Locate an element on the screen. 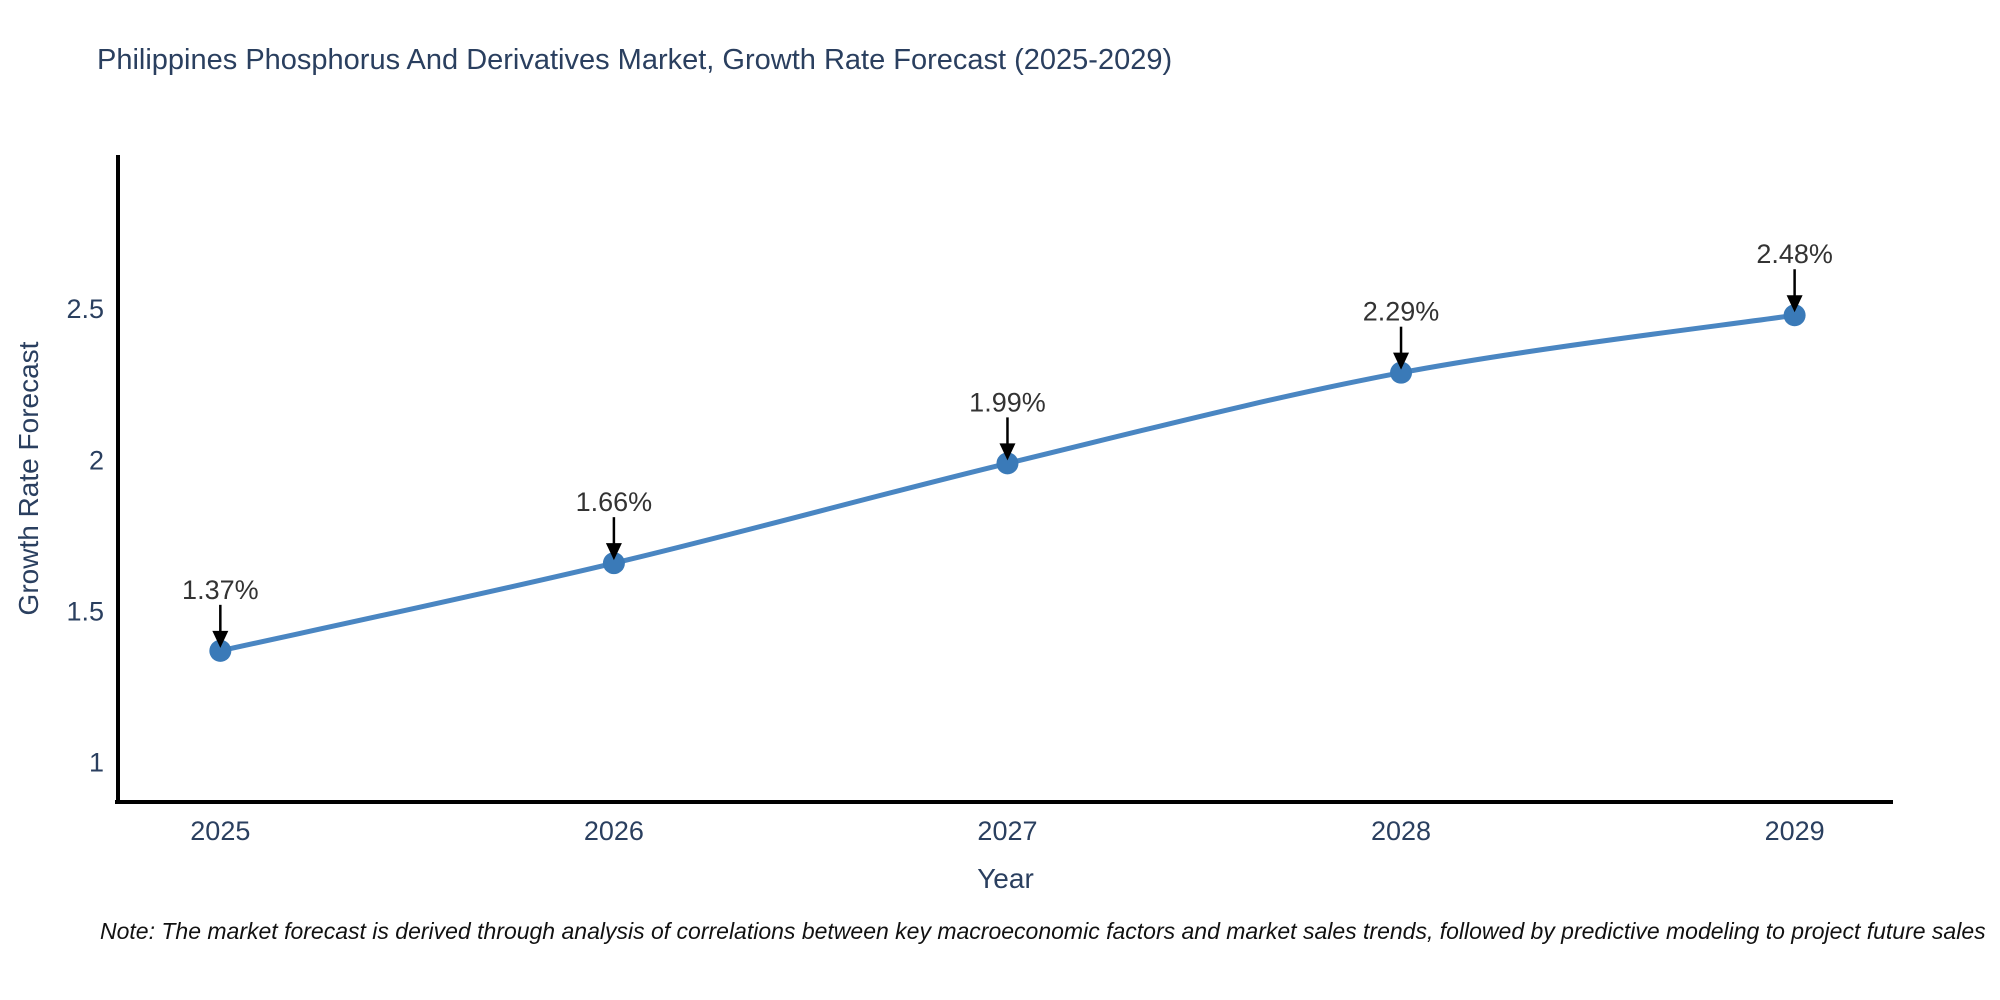 The height and width of the screenshot is (1000, 2000). point-value-label: 1.99% is located at coordinates (1007, 402).